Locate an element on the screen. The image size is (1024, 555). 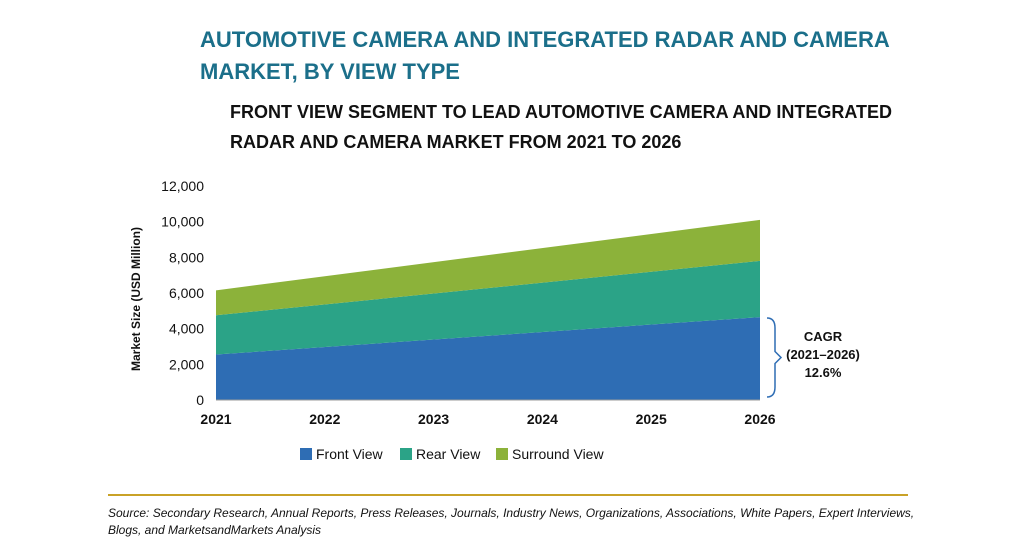
area-surround-view is located at coordinates (488, 267).